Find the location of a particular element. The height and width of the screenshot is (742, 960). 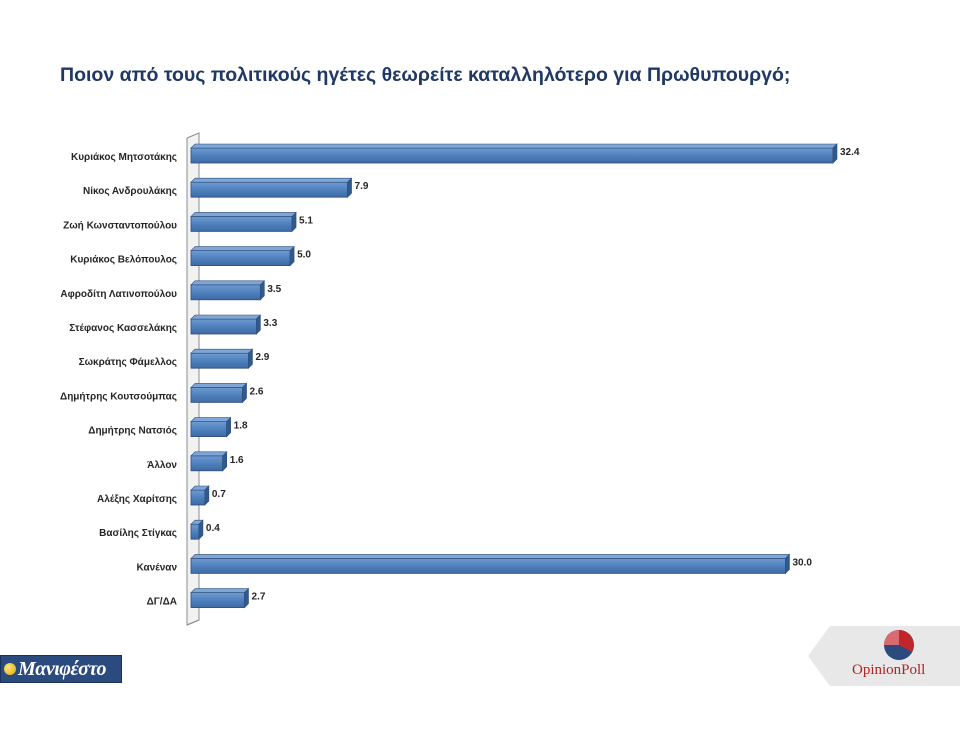

value-label-13: 30.0 is located at coordinates (802, 562).